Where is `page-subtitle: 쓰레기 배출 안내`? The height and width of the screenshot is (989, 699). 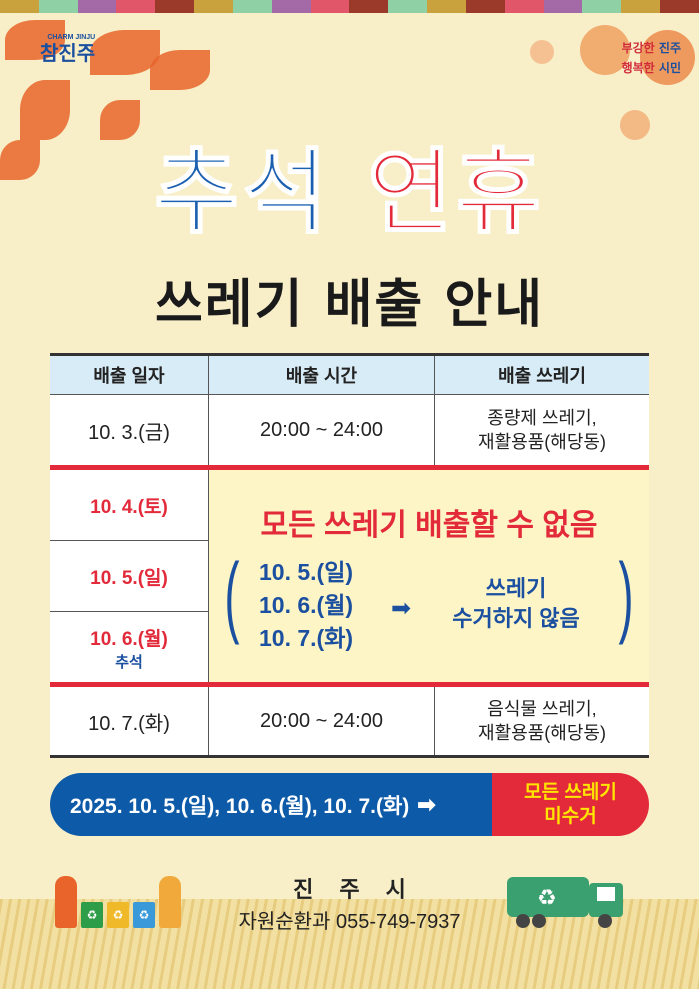 page-subtitle: 쓰레기 배출 안내 is located at coordinates (349, 305).